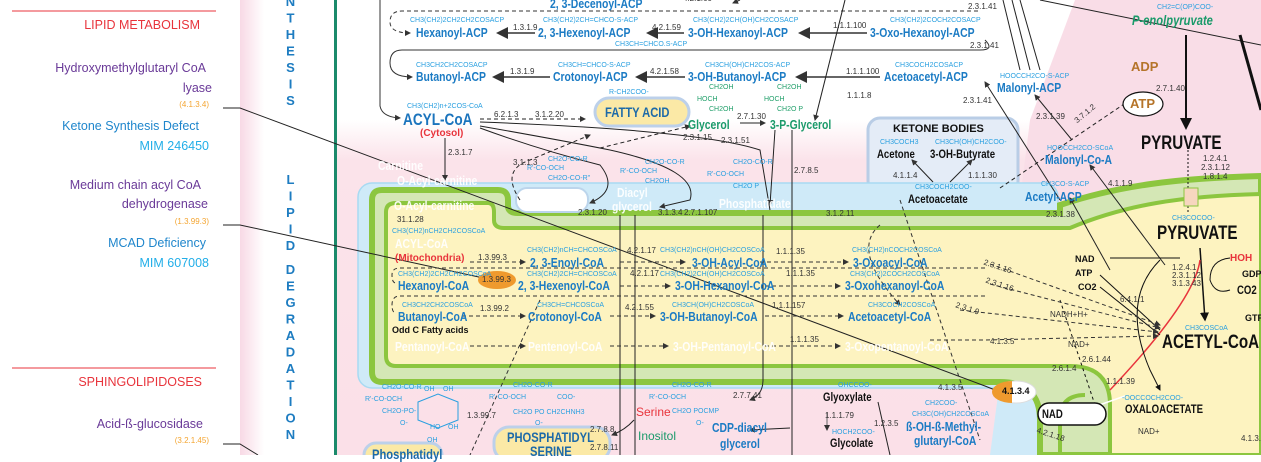 The width and height of the screenshot is (1261, 462). I want to click on enzyme-ec-label: 4.1.1.9, so click(1120, 183).